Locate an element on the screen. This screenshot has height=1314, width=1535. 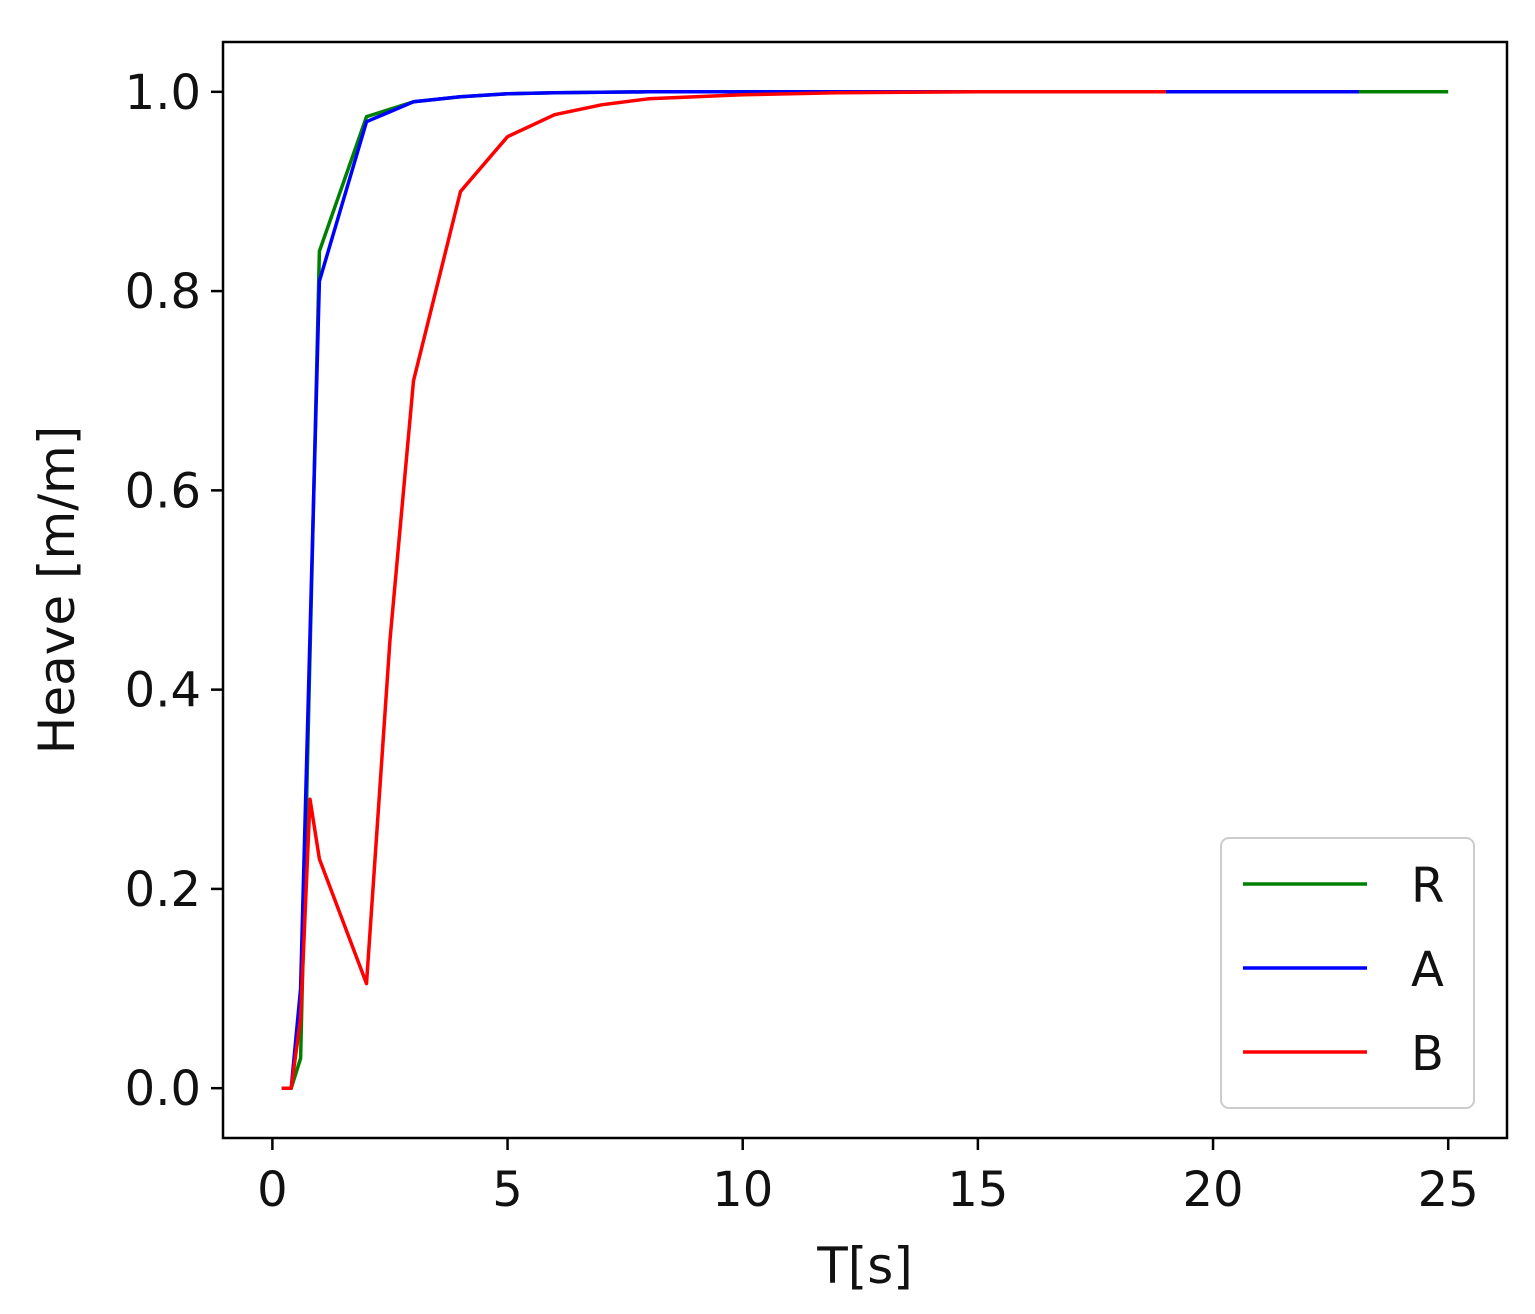
y-tick-label: 0.4 is located at coordinates (163, 691).